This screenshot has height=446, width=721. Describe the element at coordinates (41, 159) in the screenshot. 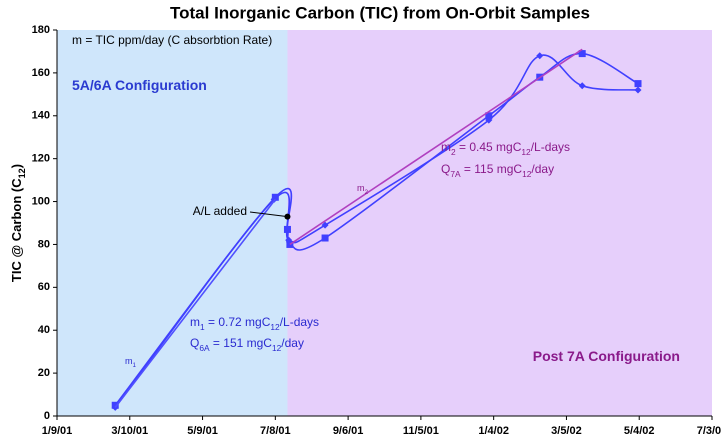

I see `y-tick-label: 120` at that location.